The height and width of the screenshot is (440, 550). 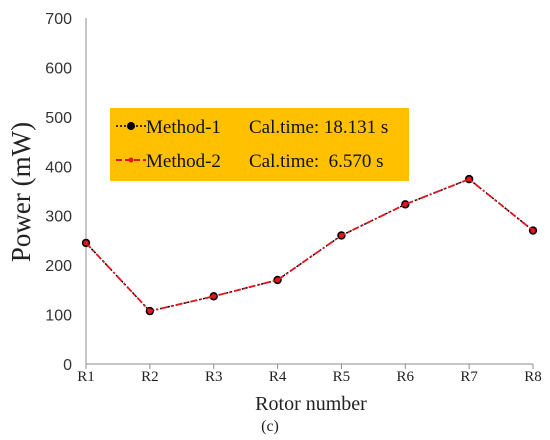 What do you see at coordinates (58, 118) in the screenshot?
I see `y-tick-label: 500` at bounding box center [58, 118].